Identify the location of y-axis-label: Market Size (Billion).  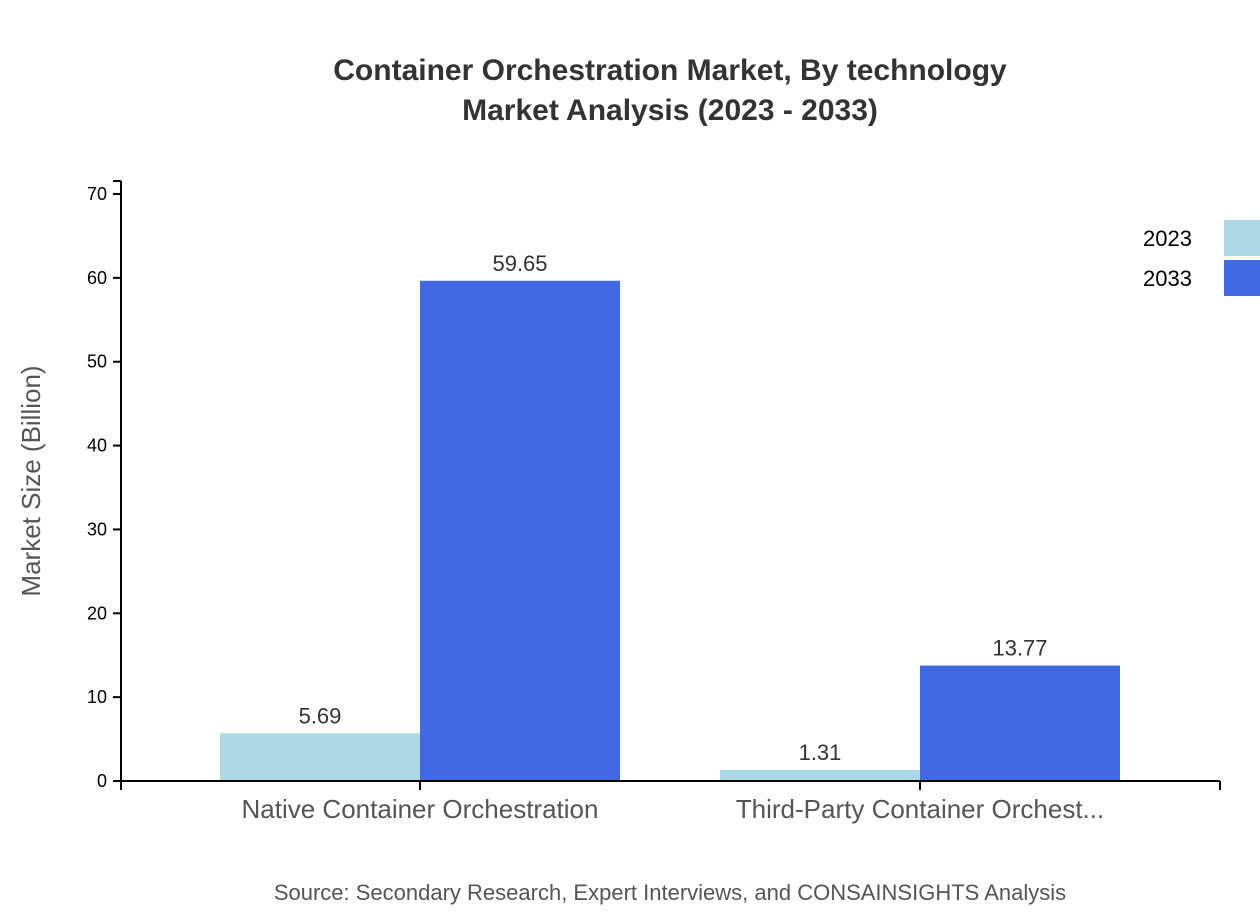
(31, 480).